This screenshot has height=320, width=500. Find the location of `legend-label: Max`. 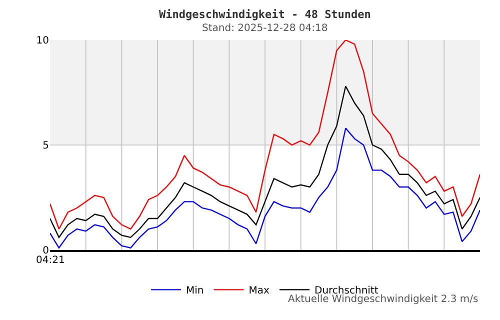

legend-label: Max is located at coordinates (259, 291).